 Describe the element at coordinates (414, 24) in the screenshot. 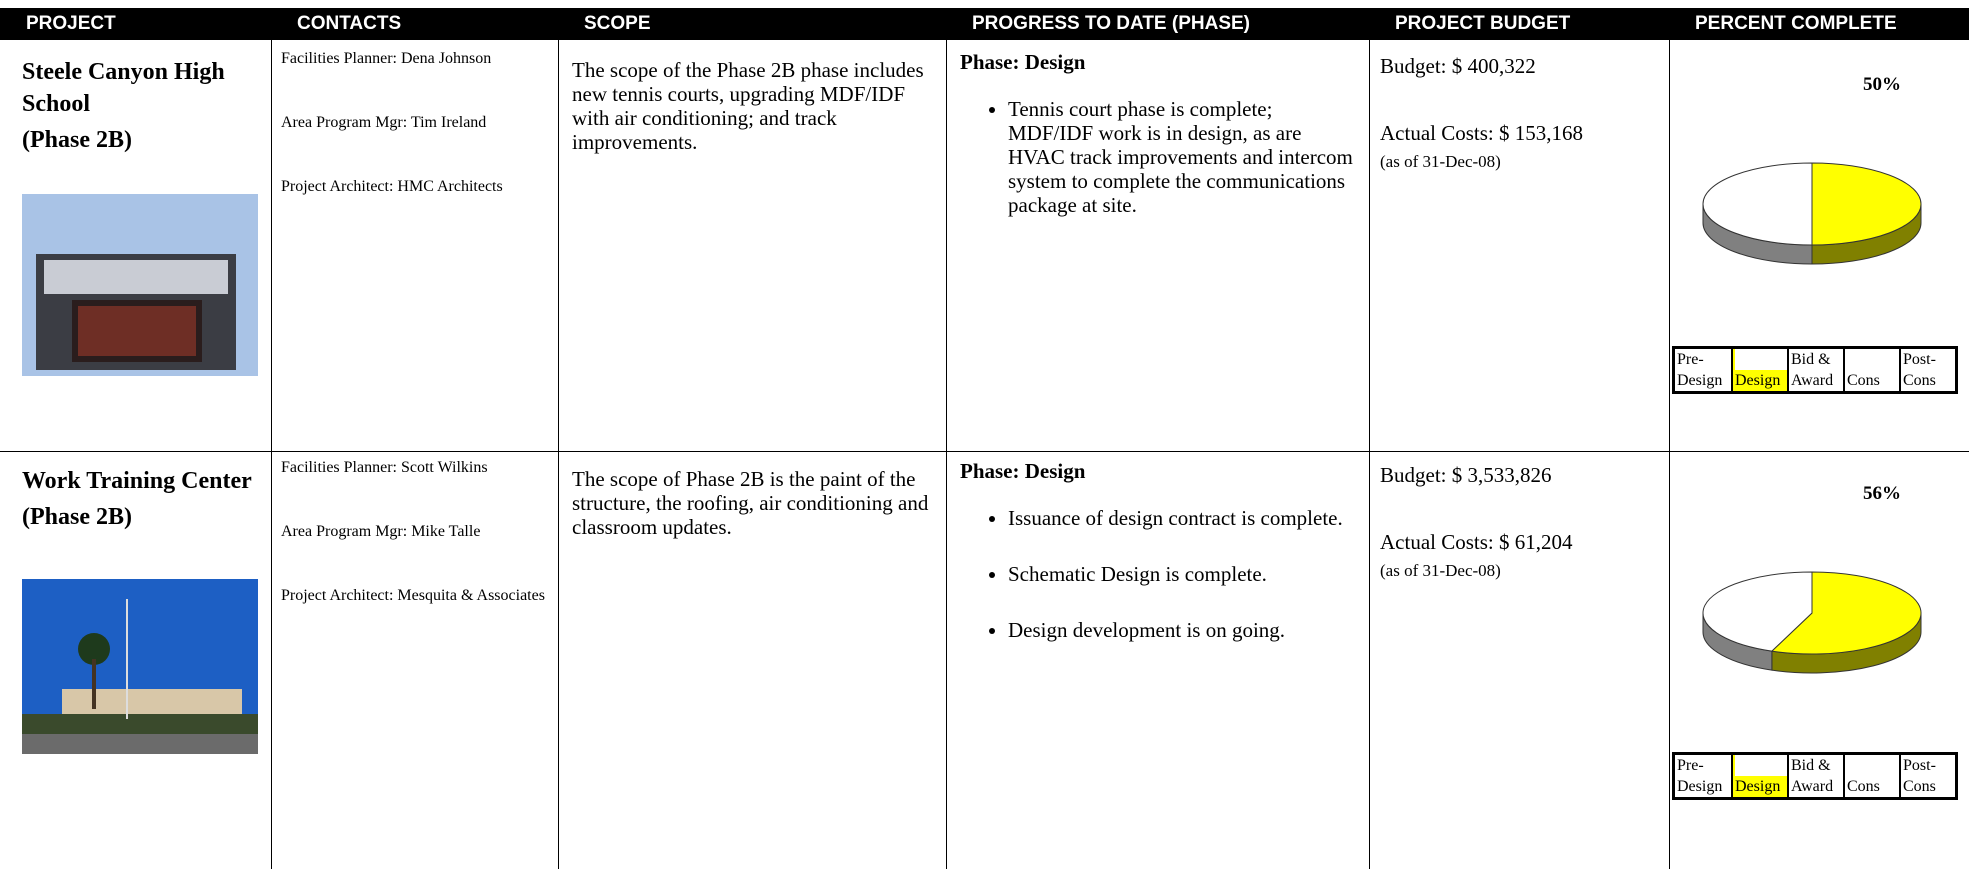

I see `header-cell: CONTACTS` at that location.